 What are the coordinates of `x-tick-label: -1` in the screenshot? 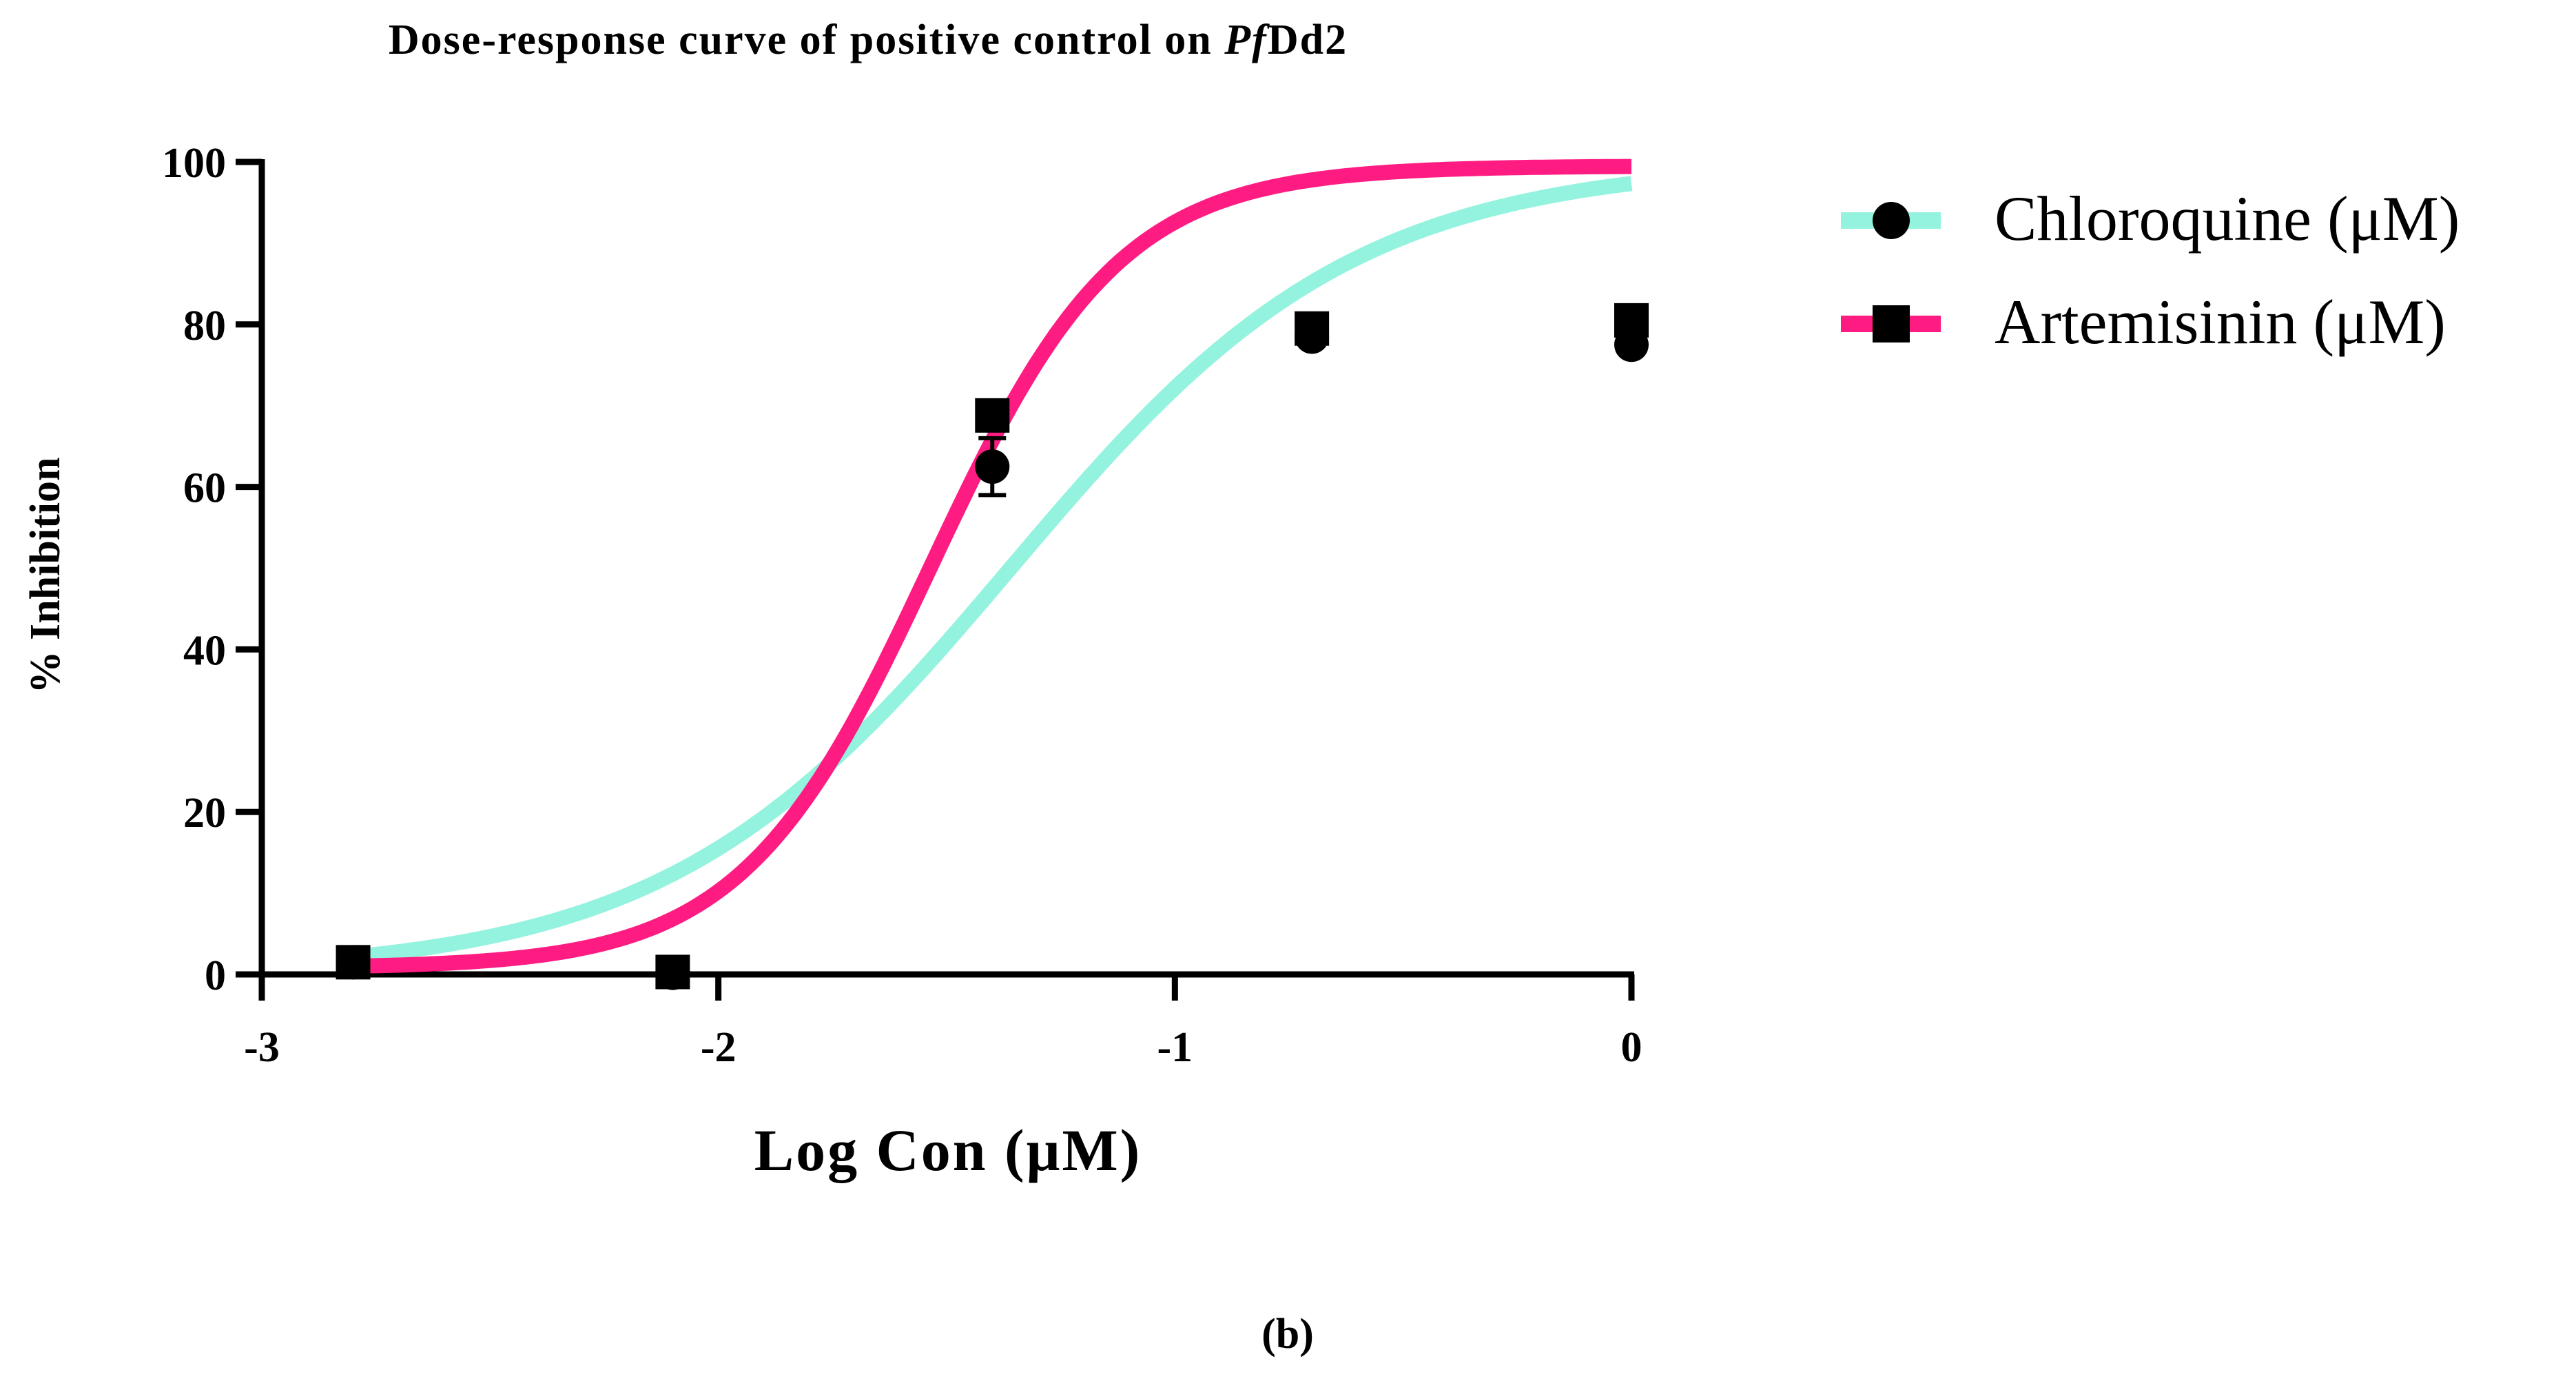 It's located at (1175, 1047).